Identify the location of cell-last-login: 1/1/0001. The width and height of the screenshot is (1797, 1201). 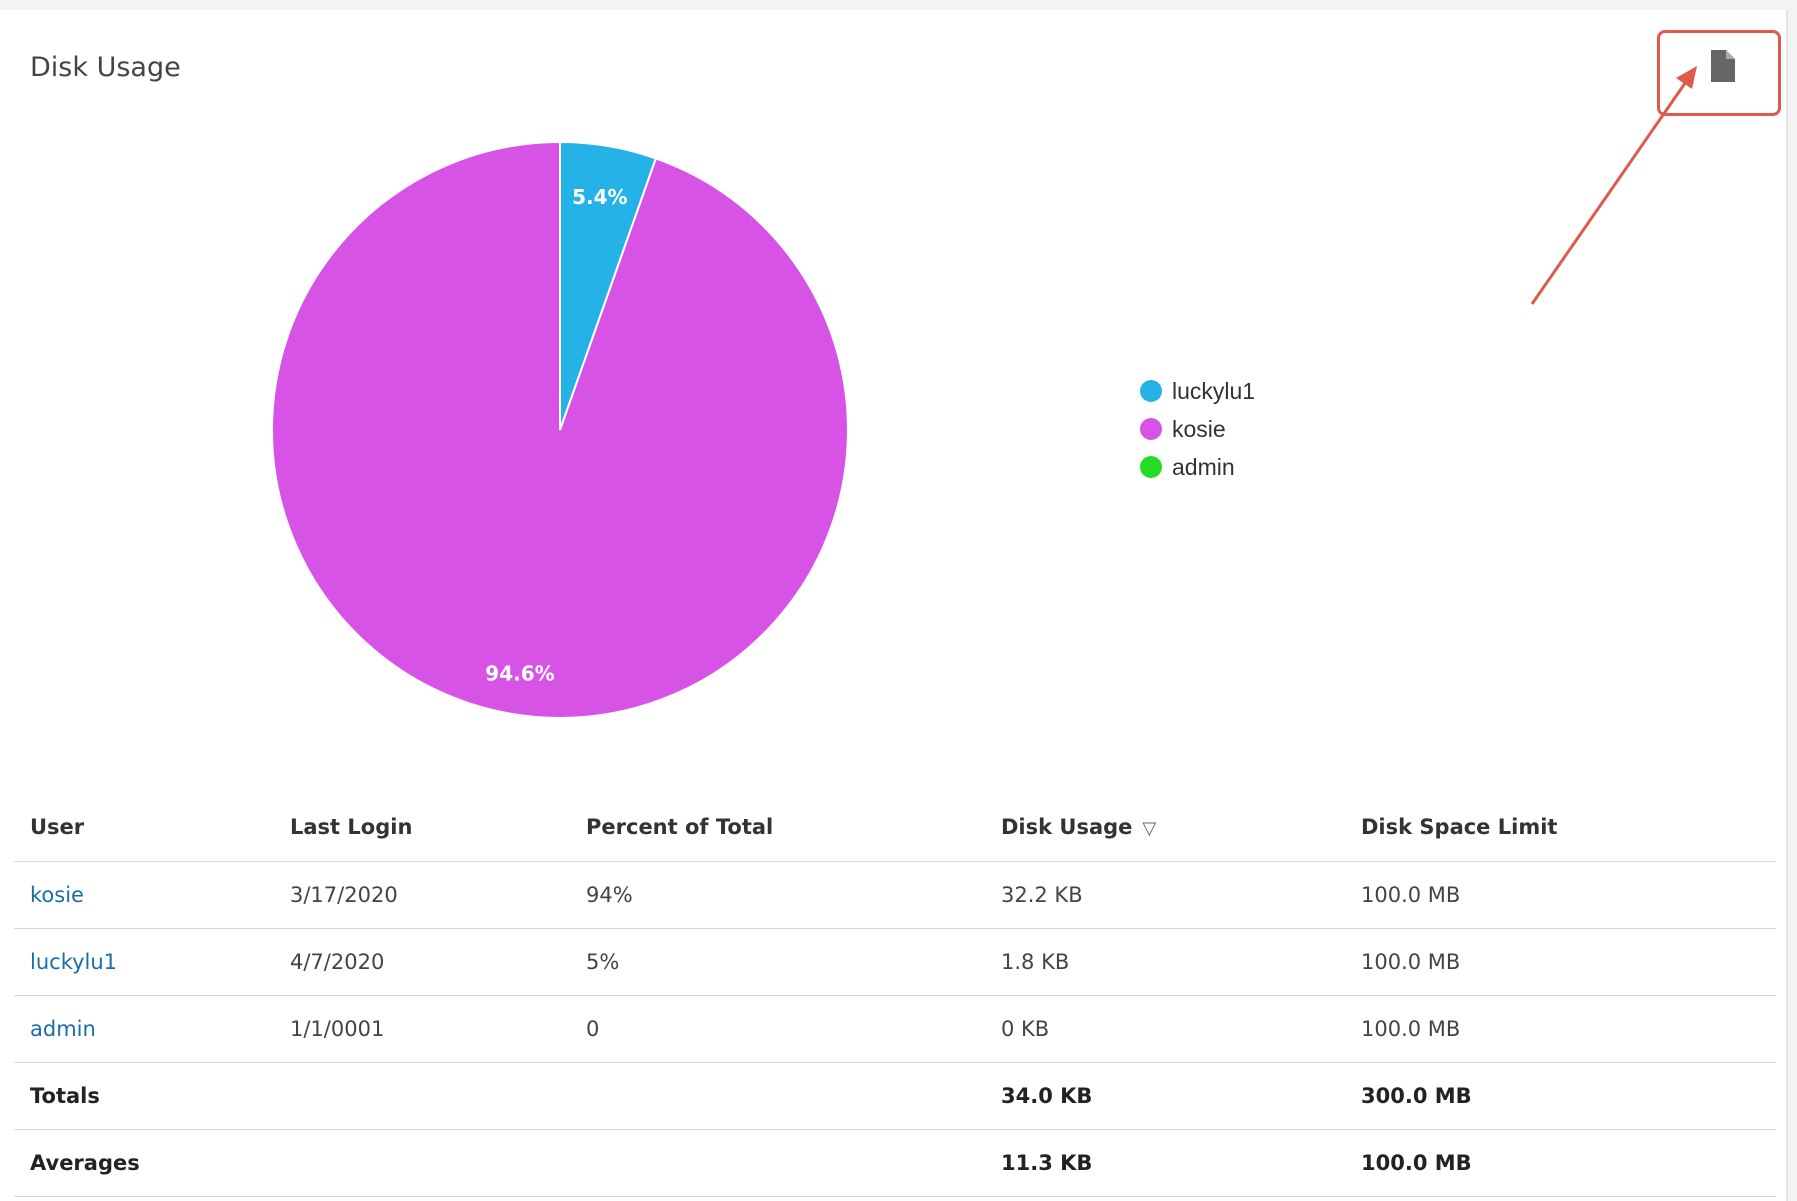
(422, 1029).